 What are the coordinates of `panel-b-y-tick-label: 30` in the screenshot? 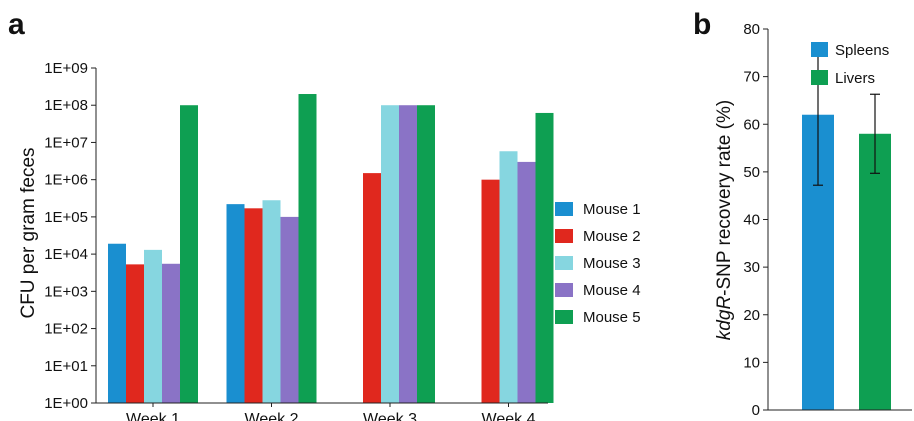 It's located at (751, 267).